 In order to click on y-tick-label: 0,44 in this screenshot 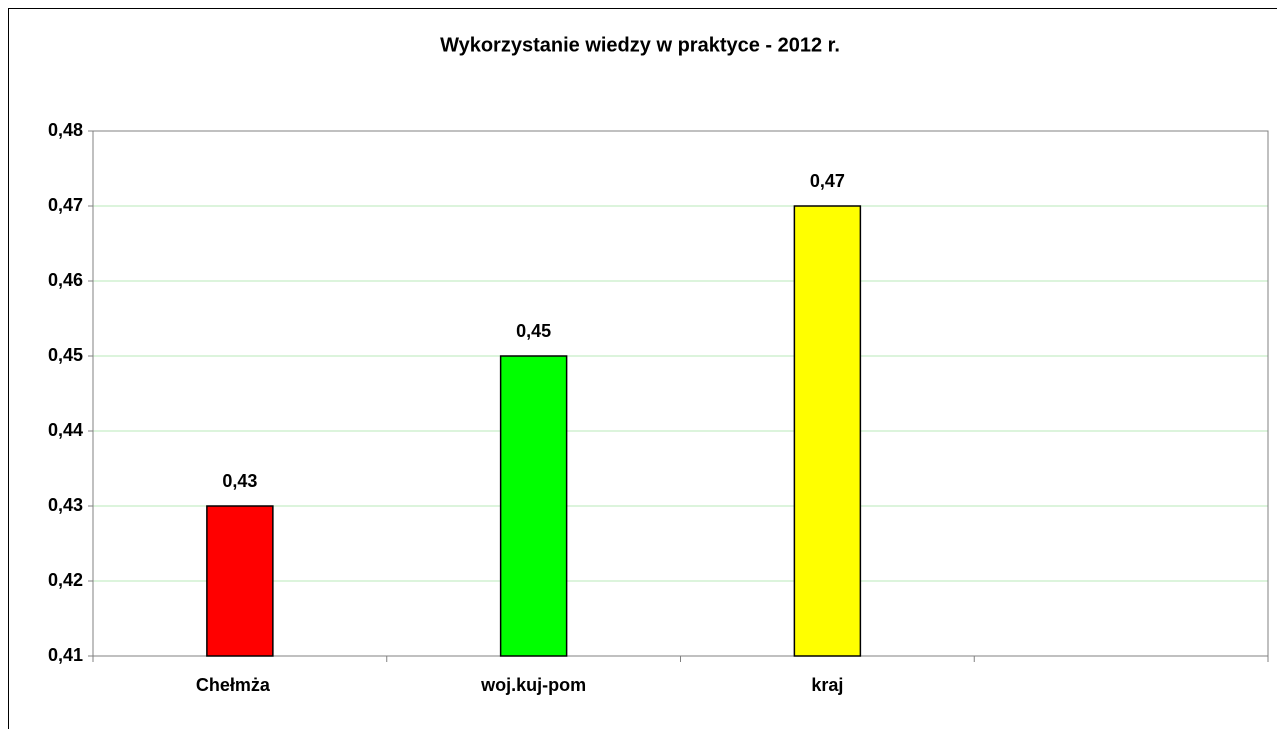, I will do `click(65, 430)`.